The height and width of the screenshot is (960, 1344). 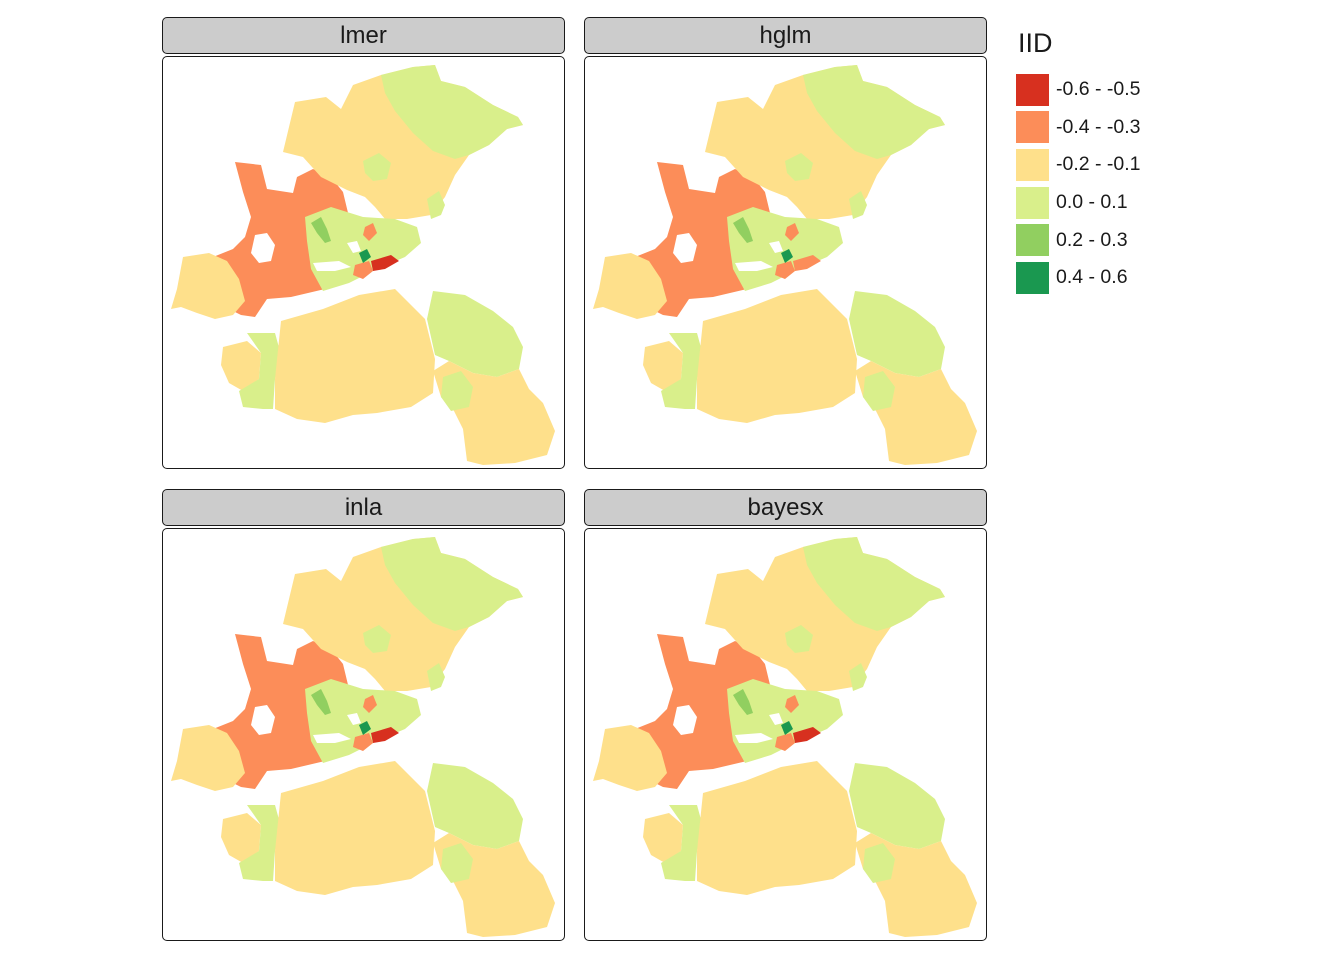 What do you see at coordinates (785, 35) in the screenshot?
I see `facet-strip-title: hglm` at bounding box center [785, 35].